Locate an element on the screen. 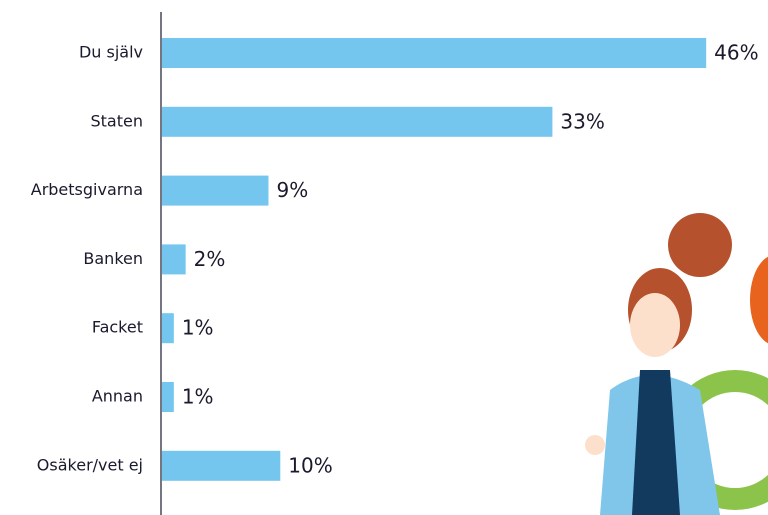  value-label: 9% is located at coordinates (292, 190).